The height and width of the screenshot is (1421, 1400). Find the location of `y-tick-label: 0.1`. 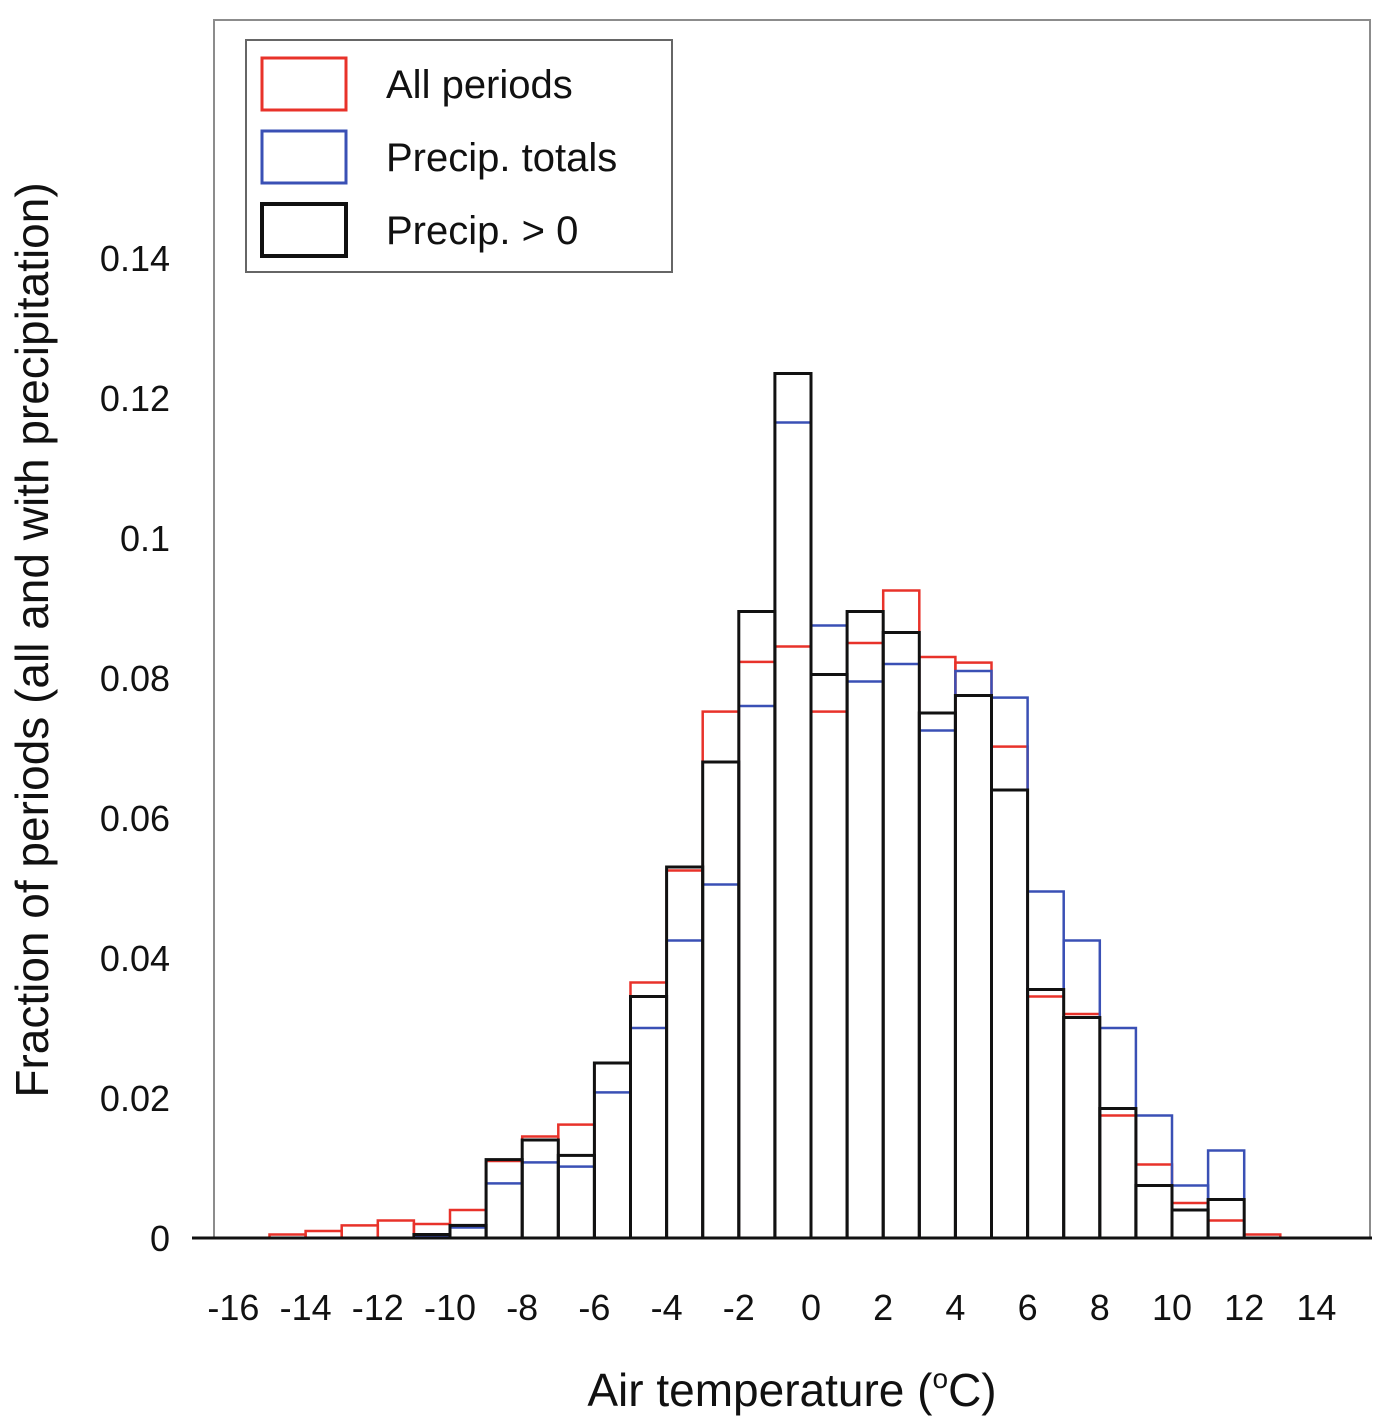

y-tick-label: 0.1 is located at coordinates (145, 538).